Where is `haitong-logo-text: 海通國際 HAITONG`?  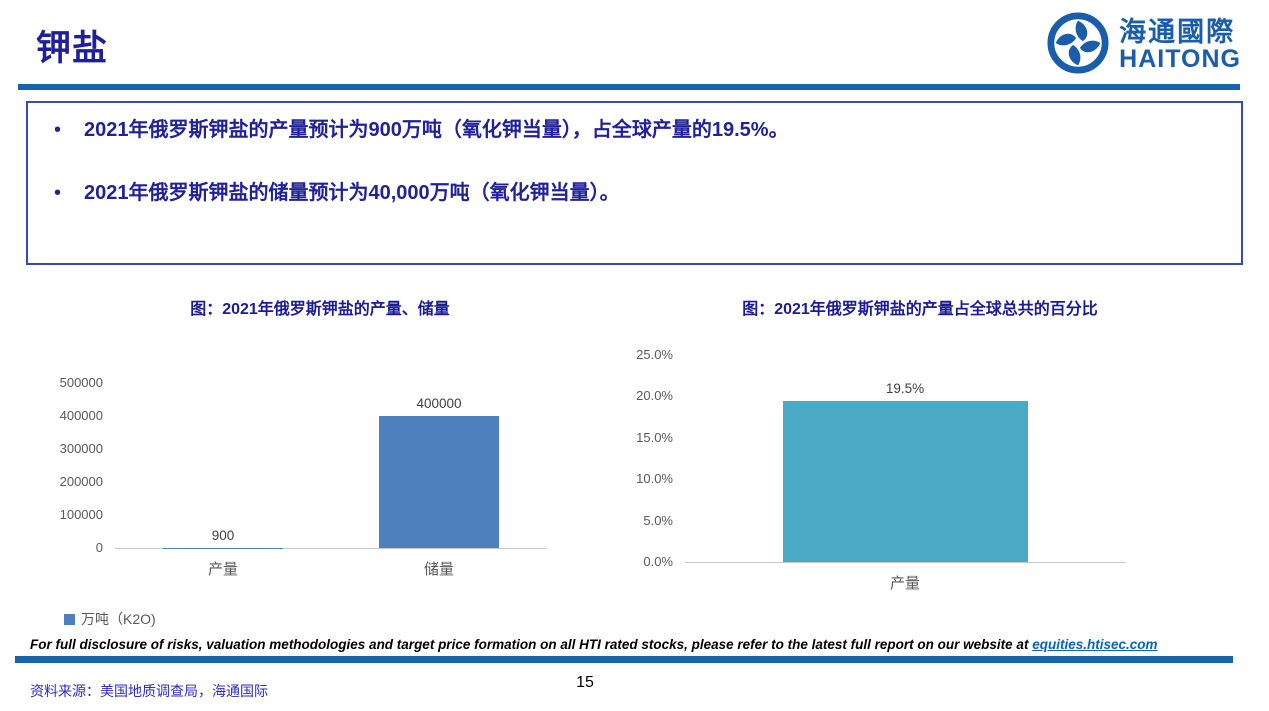
haitong-logo-text: 海通國際 HAITONG is located at coordinates (1180, 44).